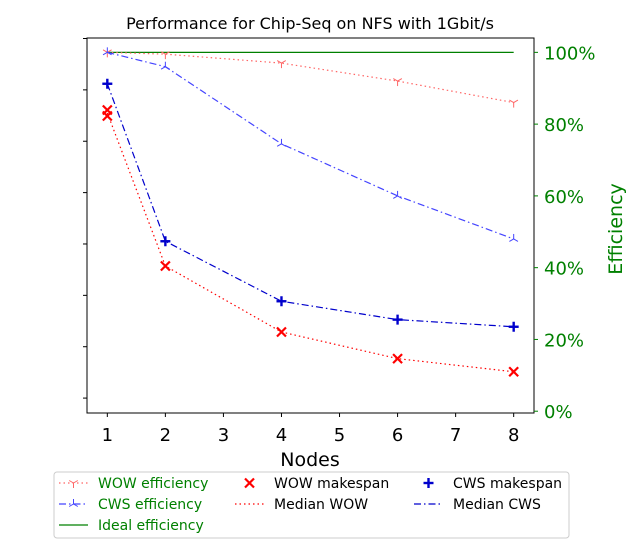 Image resolution: width=640 pixels, height=550 pixels. I want to click on x-axis-label: Nodes, so click(310, 460).